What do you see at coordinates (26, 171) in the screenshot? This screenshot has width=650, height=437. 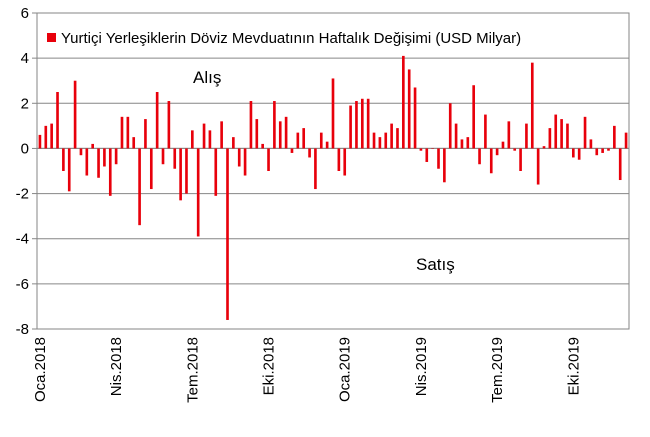 I see `y-axis: 6 4 2 0 -2 -4 -6 -8` at bounding box center [26, 171].